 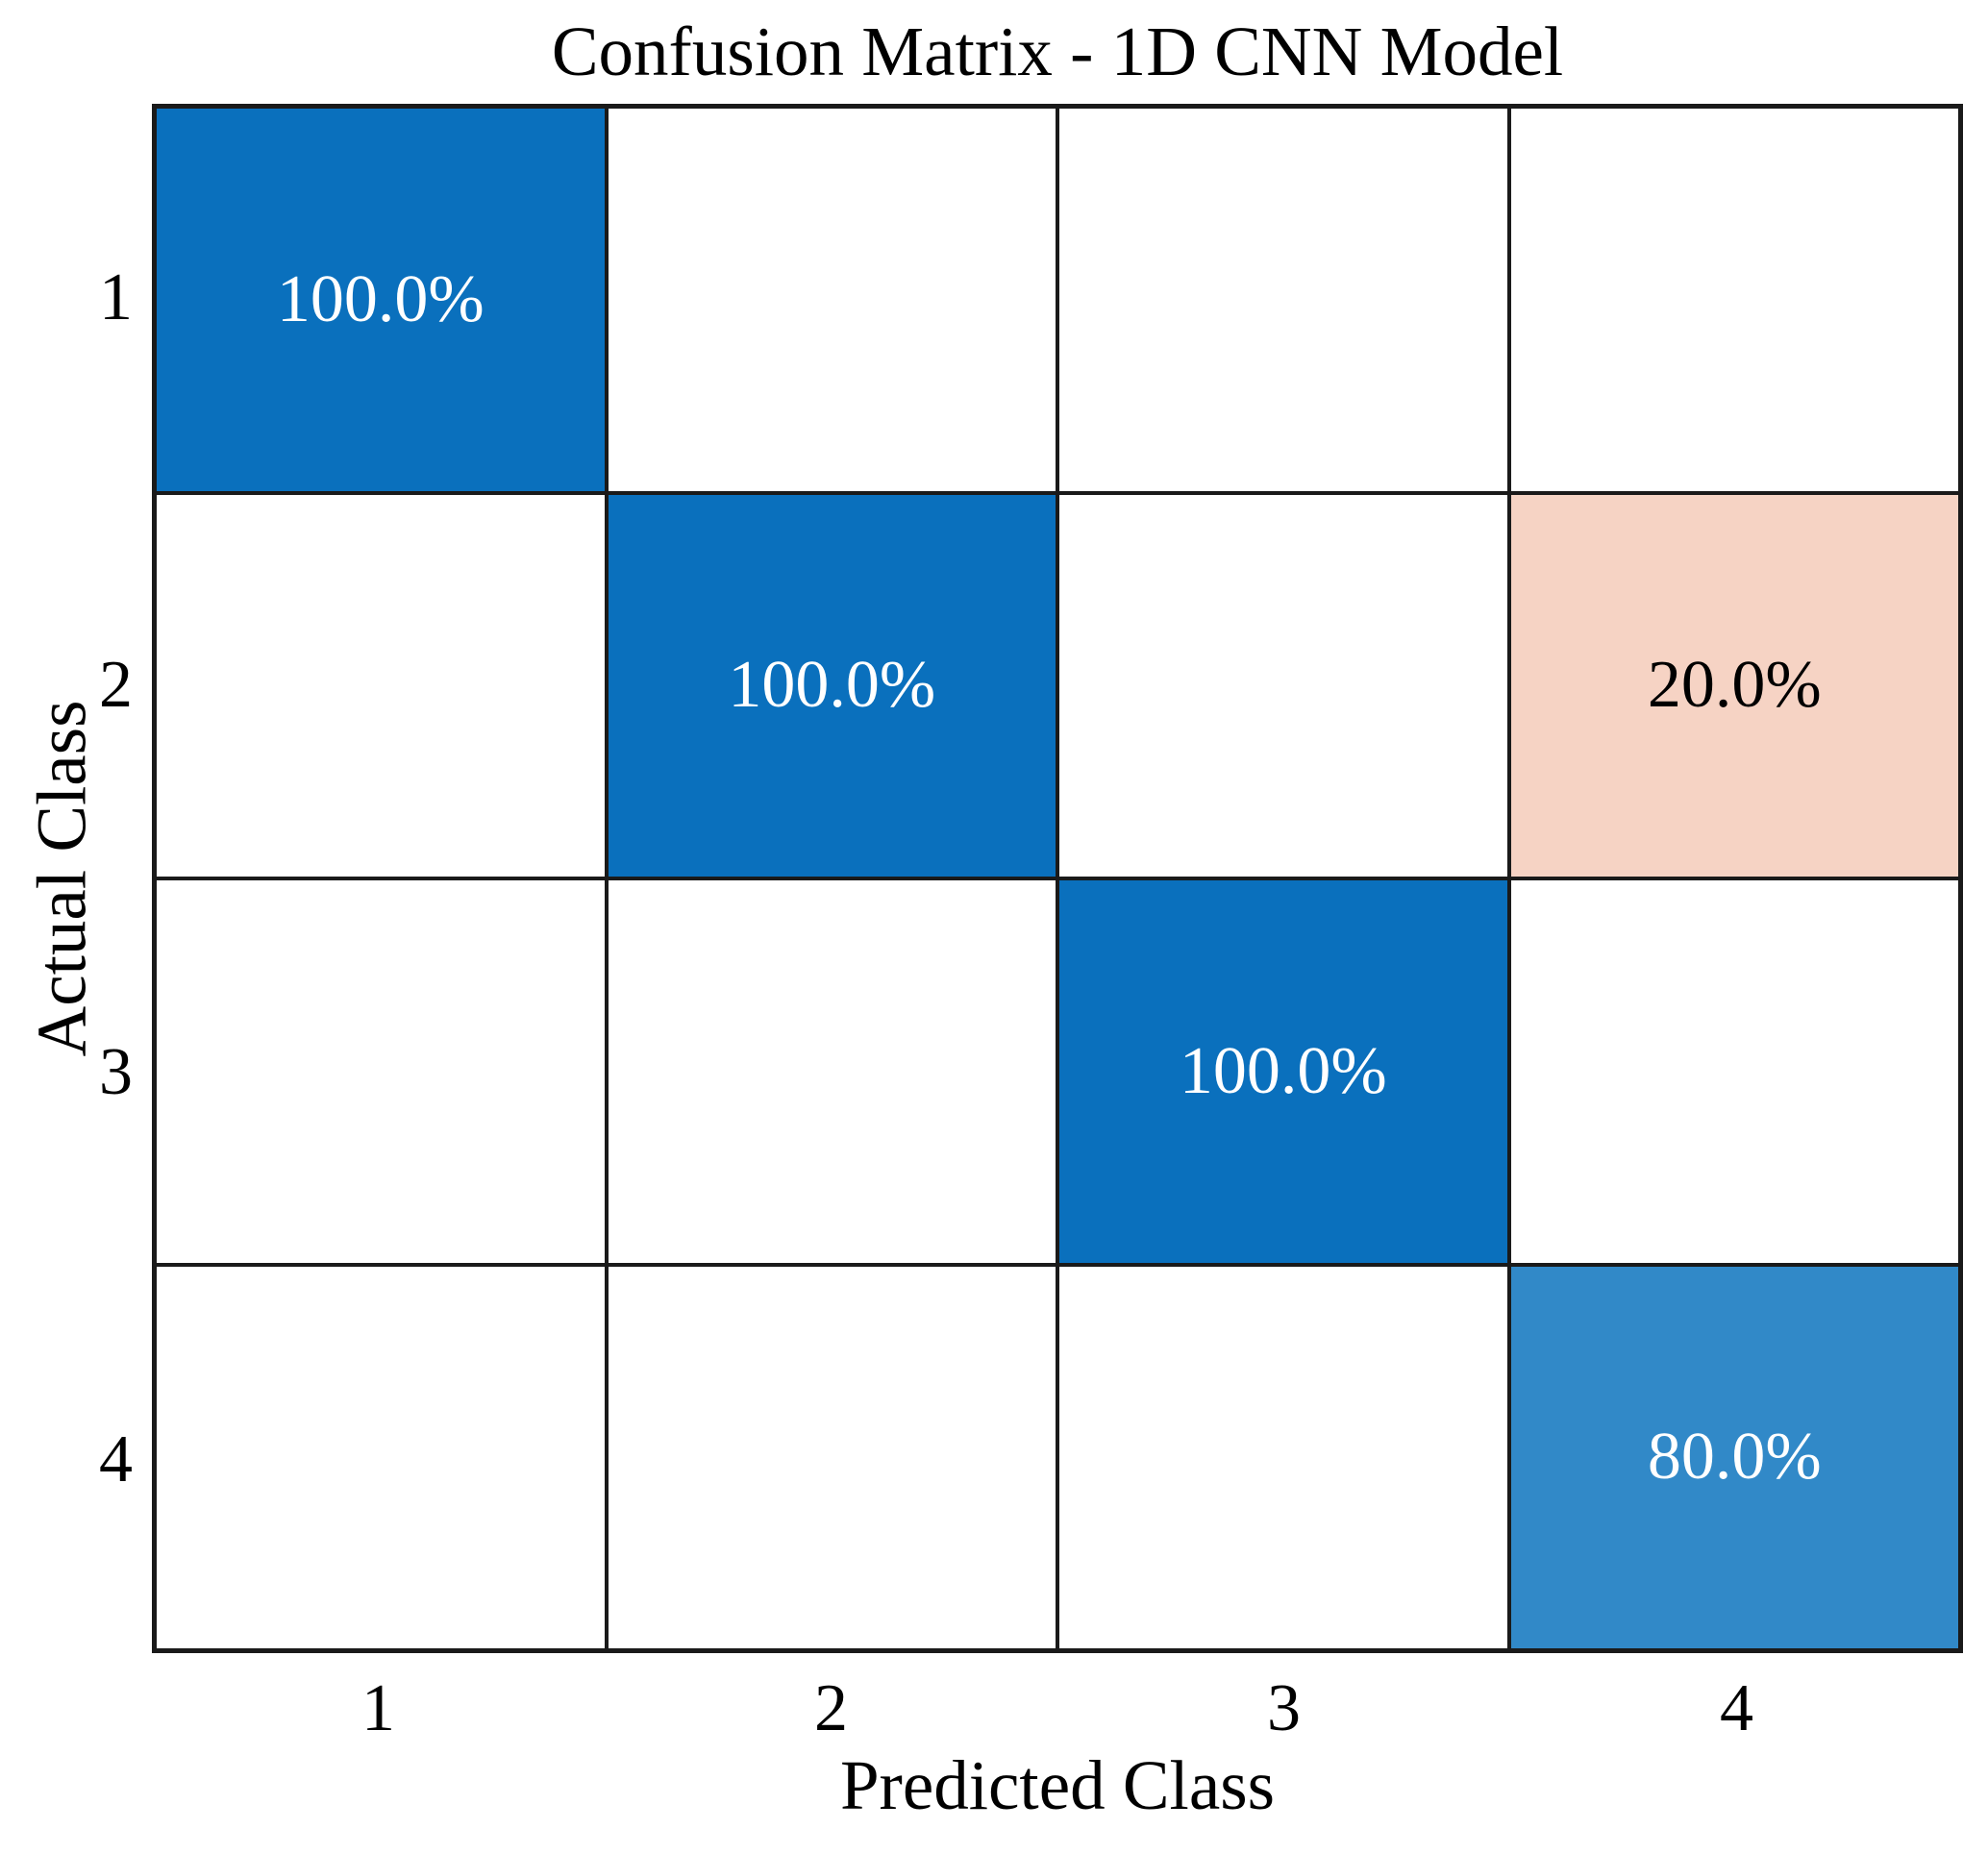 I want to click on matrix-cell-r1c4, so click(x=1734, y=300).